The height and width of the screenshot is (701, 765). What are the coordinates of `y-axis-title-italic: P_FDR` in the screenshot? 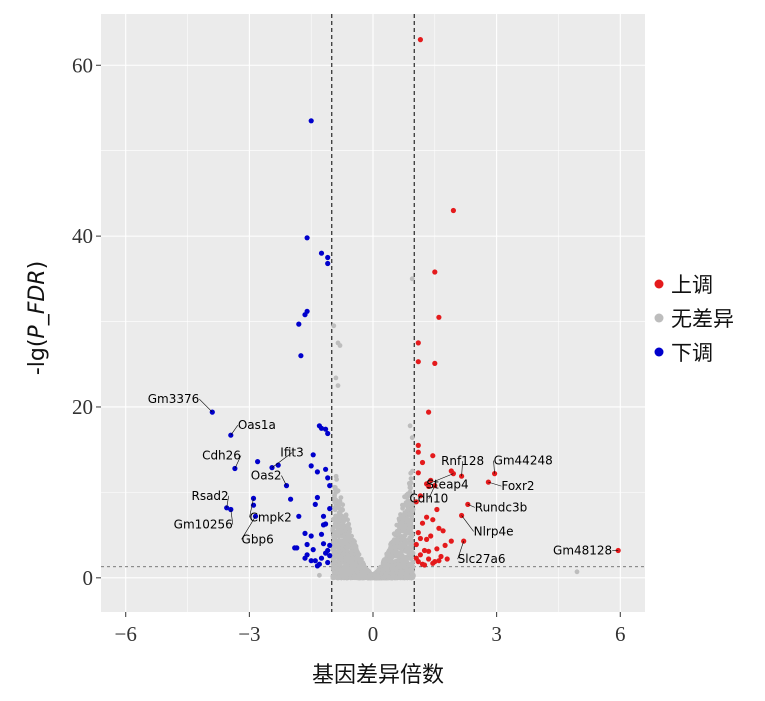 It's located at (37, 303).